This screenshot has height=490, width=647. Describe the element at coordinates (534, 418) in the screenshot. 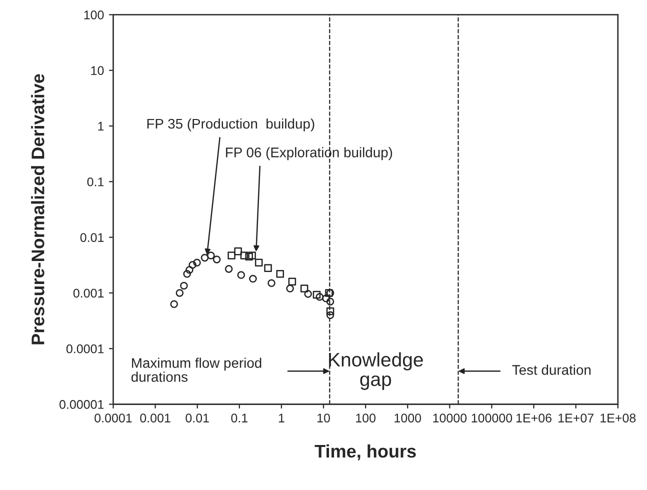

I see `x-tick-label: 1E+06` at that location.